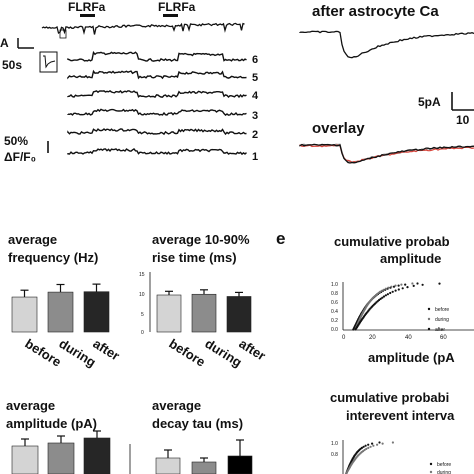 Image resolution: width=474 pixels, height=474 pixels. Describe the element at coordinates (334, 321) in the screenshot. I see `cdf1-ytick-5: 0.2` at that location.